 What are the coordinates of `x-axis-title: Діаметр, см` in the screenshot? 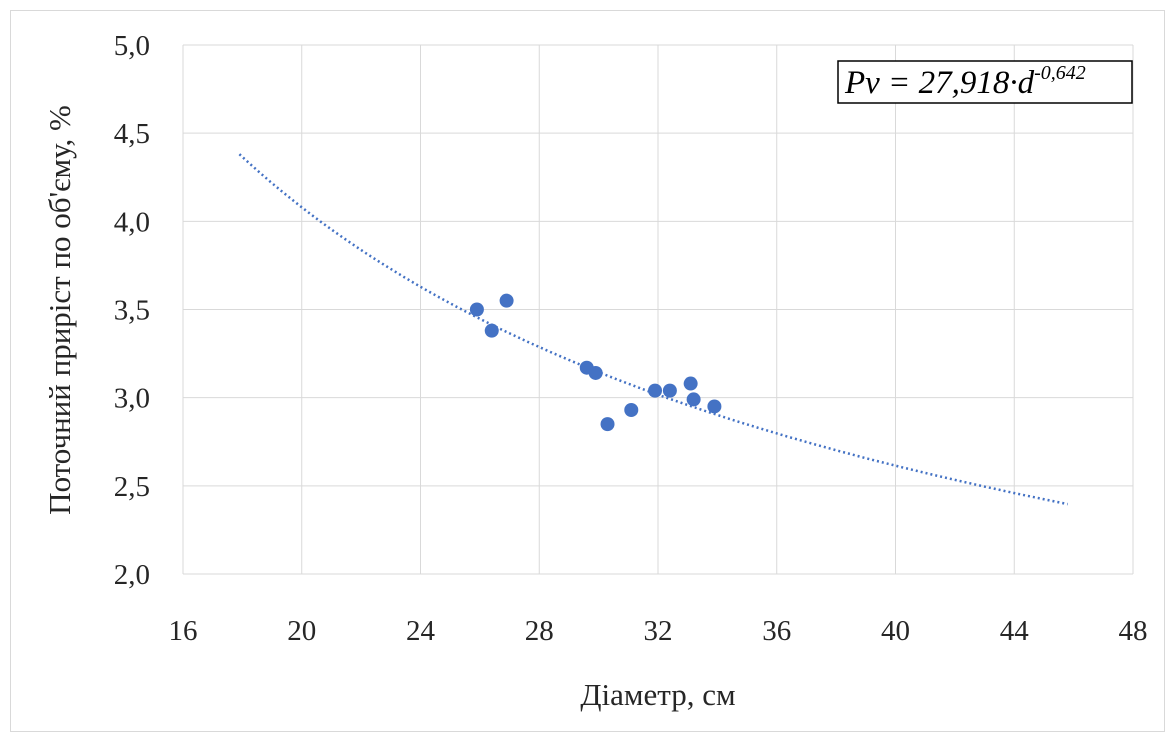 It's located at (657, 694).